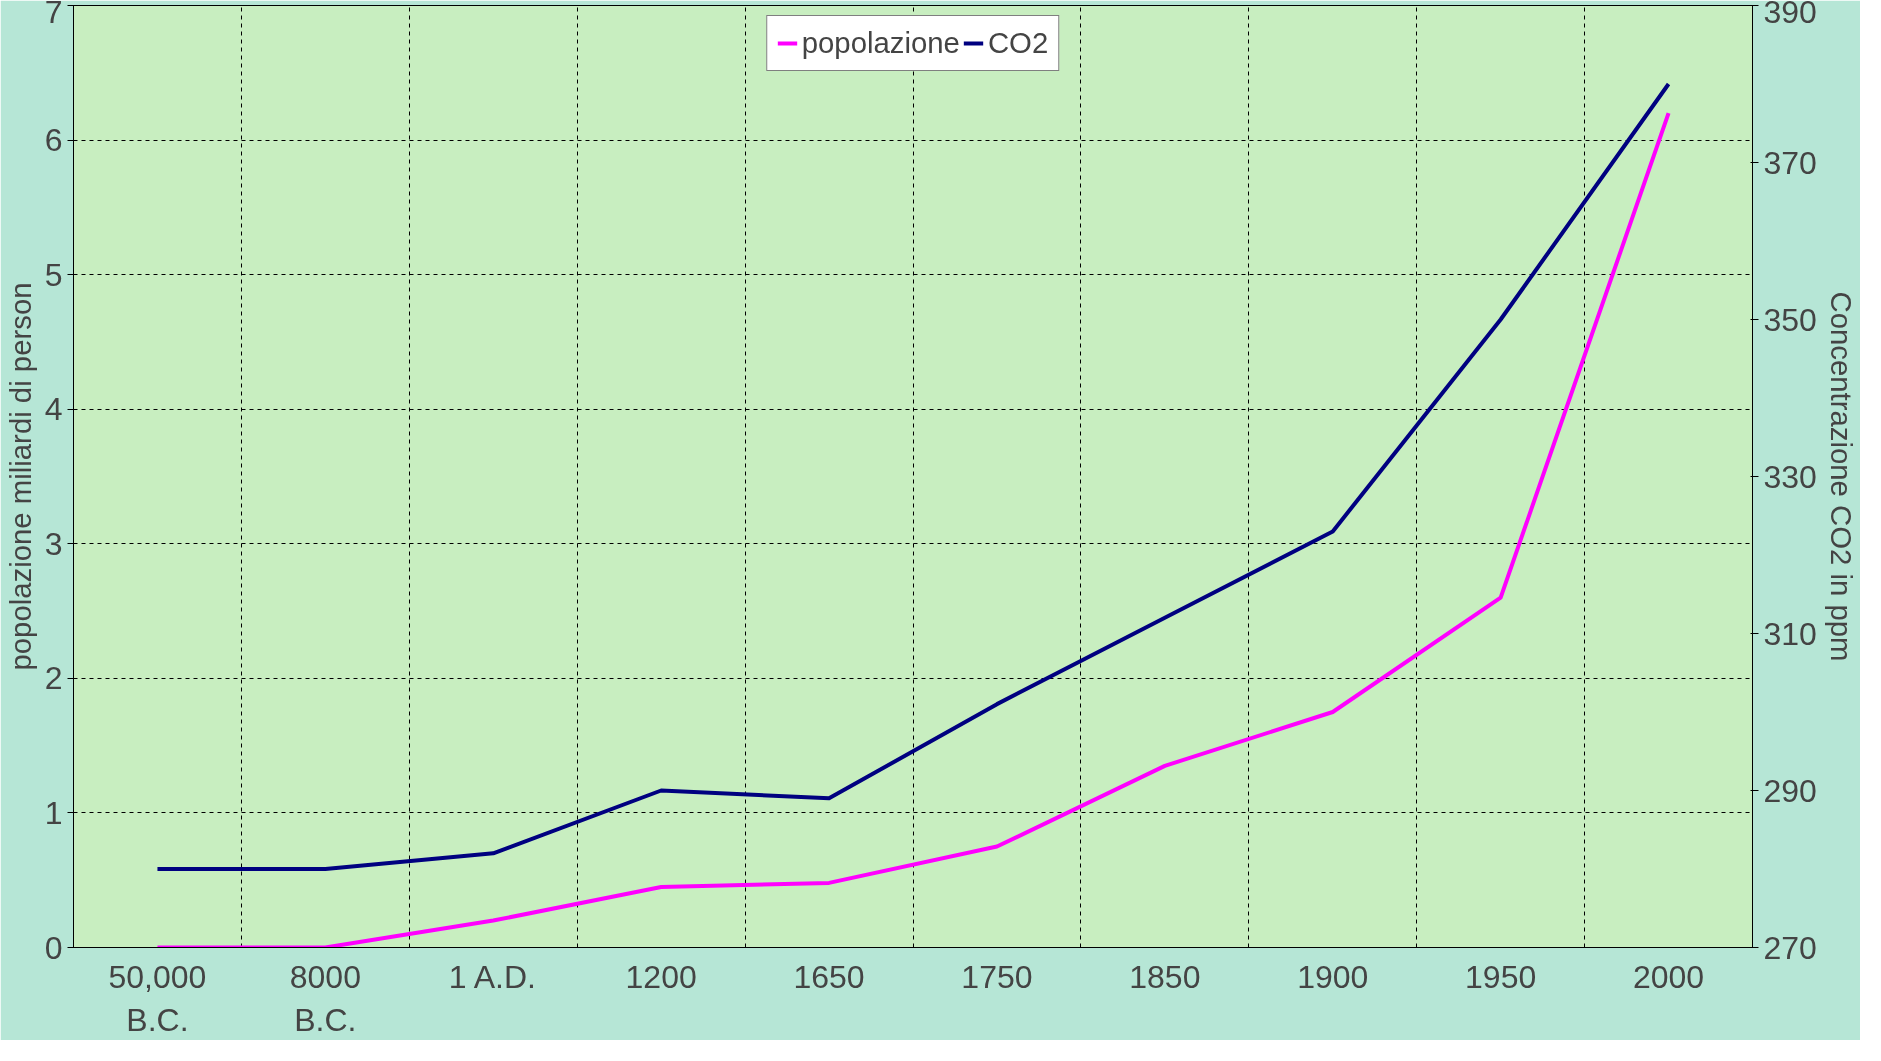  What do you see at coordinates (157, 998) in the screenshot?
I see `x-tick-label: 50,000 B.C.` at bounding box center [157, 998].